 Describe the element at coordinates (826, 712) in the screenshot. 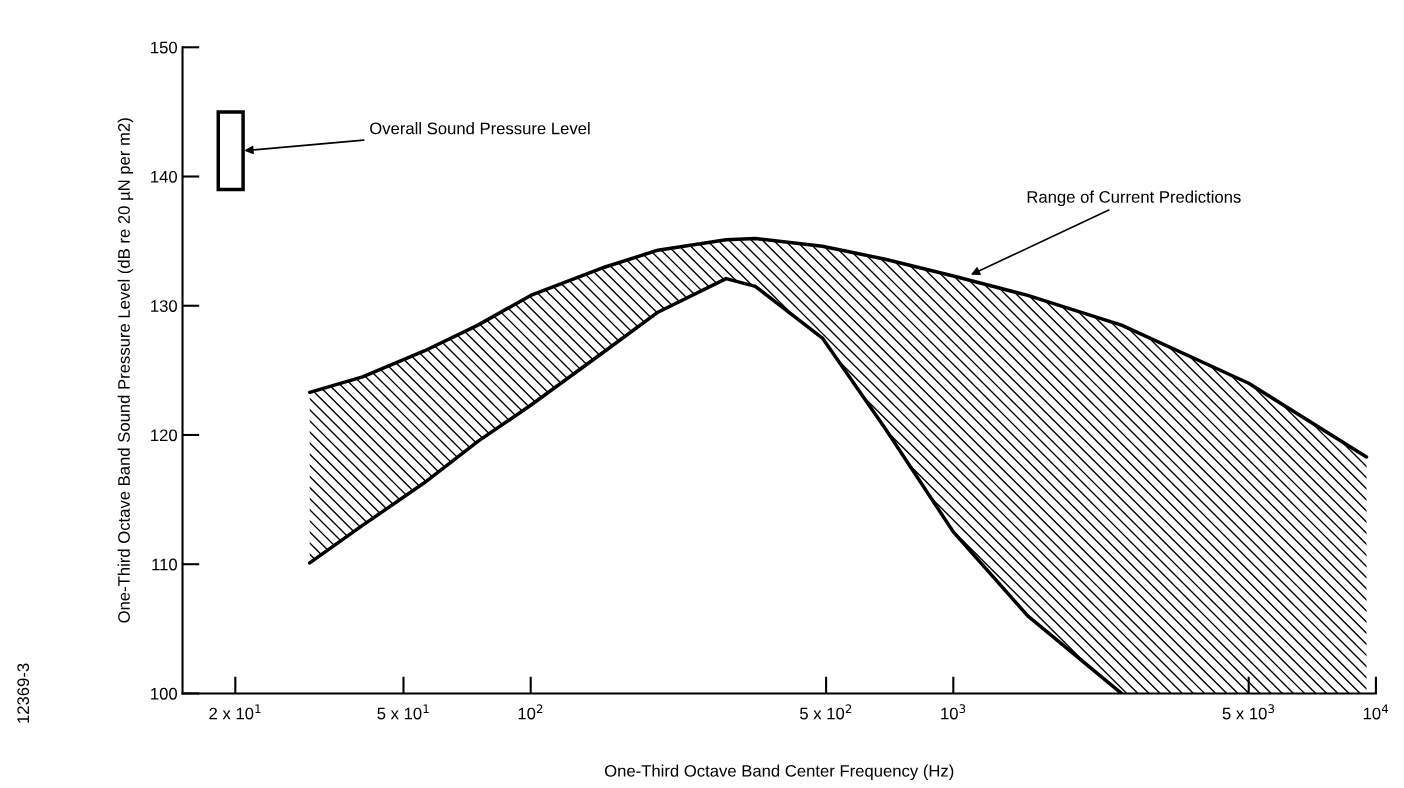

I see `x-tick-label: 5 x 10$^{2}$` at that location.